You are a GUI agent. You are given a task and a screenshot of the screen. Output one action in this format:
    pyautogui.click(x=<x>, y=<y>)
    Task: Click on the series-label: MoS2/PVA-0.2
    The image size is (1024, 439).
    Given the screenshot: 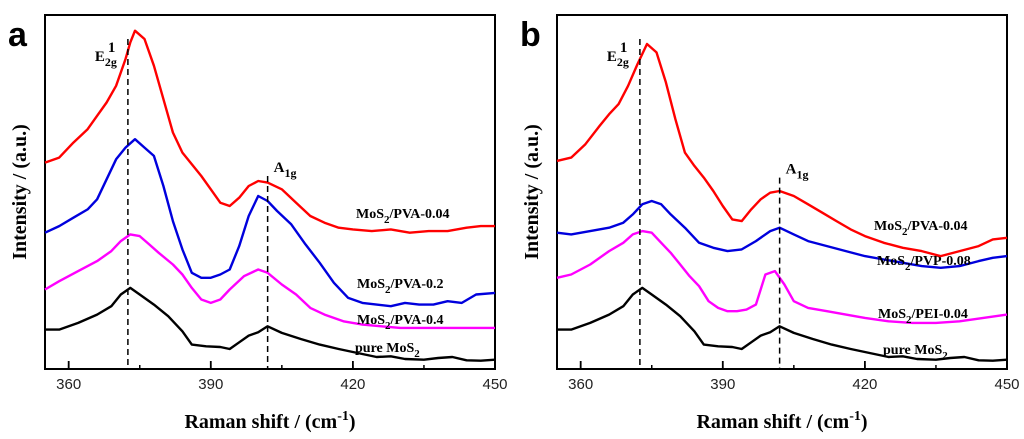 What is the action you would take?
    pyautogui.click(x=400, y=286)
    